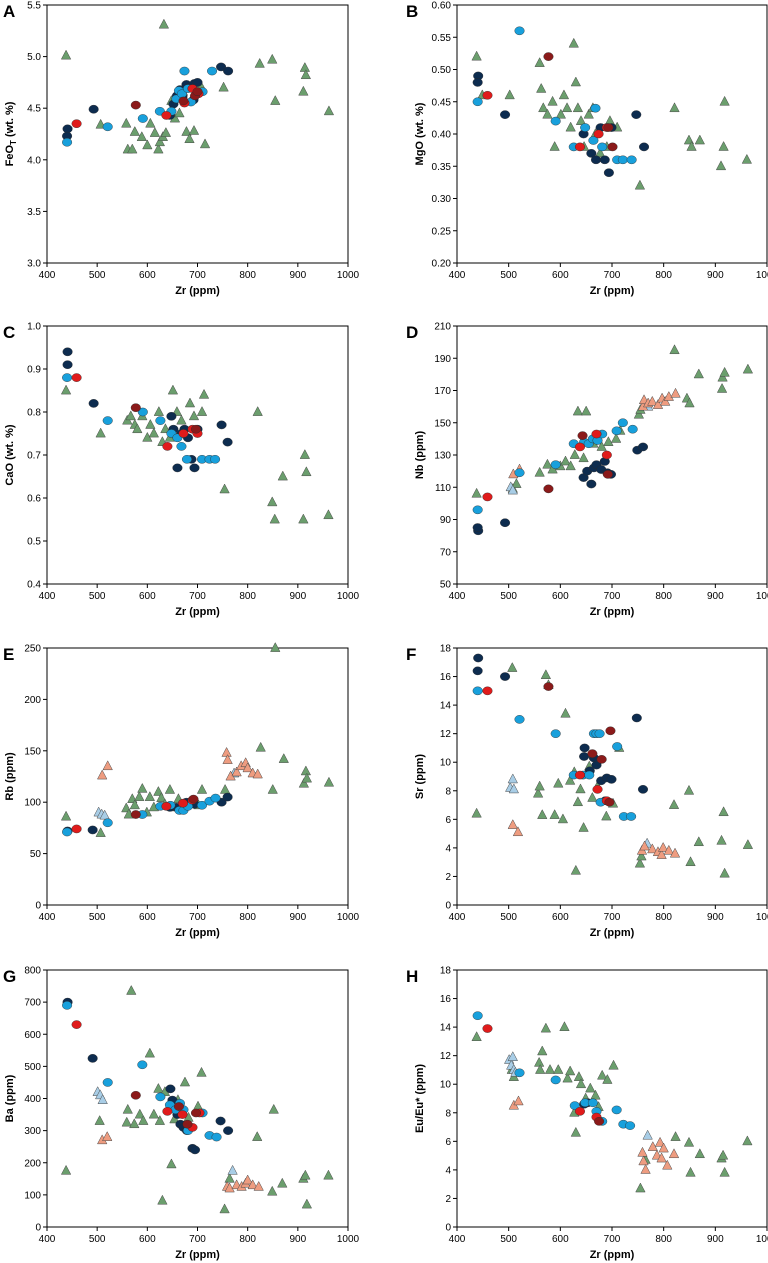 This screenshot has height=1263, width=768. I want to click on y-tick-label: 0.8, so click(34, 413).